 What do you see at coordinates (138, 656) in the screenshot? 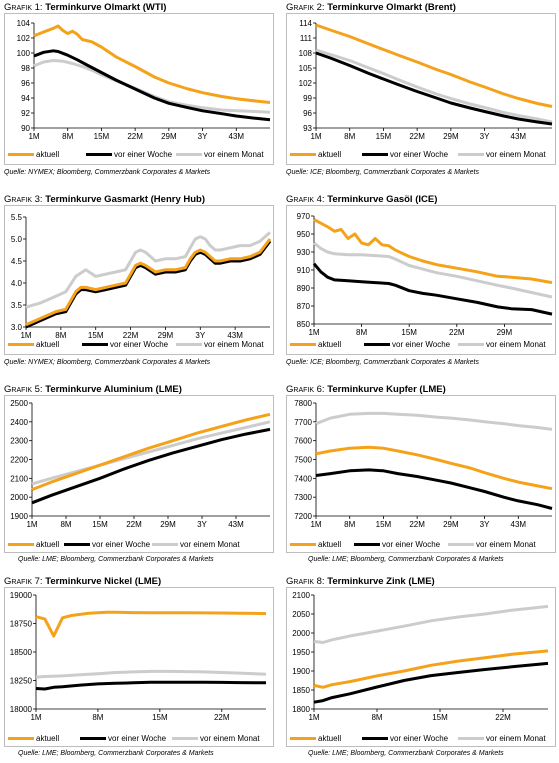
I see `plot-area: 18000 18250 18500 18750 19000 1M 8M 15M 22M` at bounding box center [138, 656].